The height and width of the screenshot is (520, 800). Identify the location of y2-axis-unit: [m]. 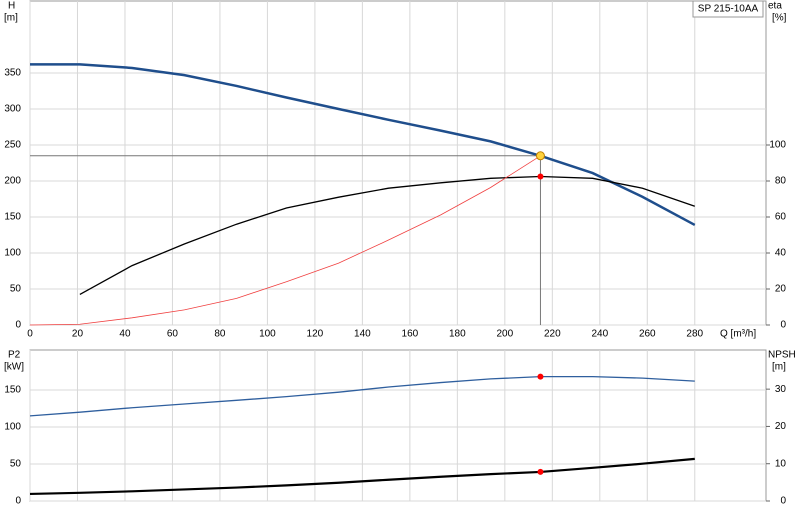
(779, 367).